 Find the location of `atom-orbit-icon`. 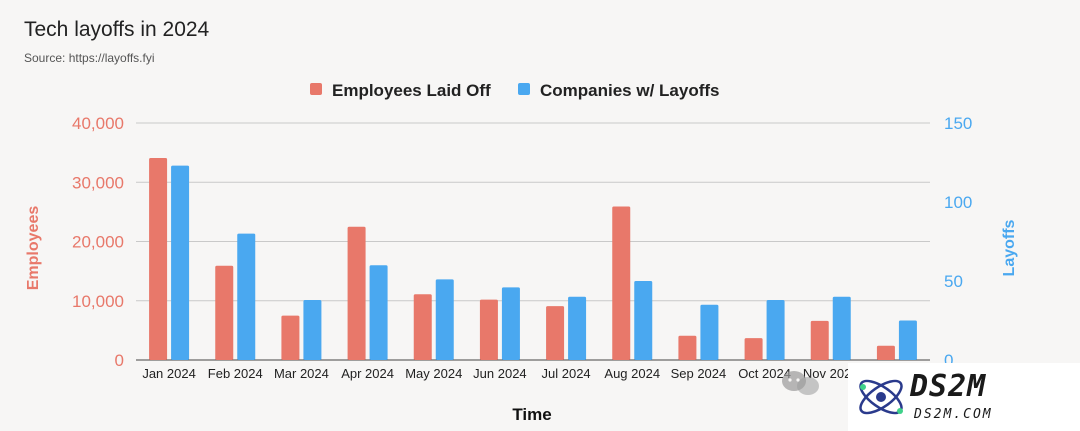

atom-orbit-icon is located at coordinates (881, 397).